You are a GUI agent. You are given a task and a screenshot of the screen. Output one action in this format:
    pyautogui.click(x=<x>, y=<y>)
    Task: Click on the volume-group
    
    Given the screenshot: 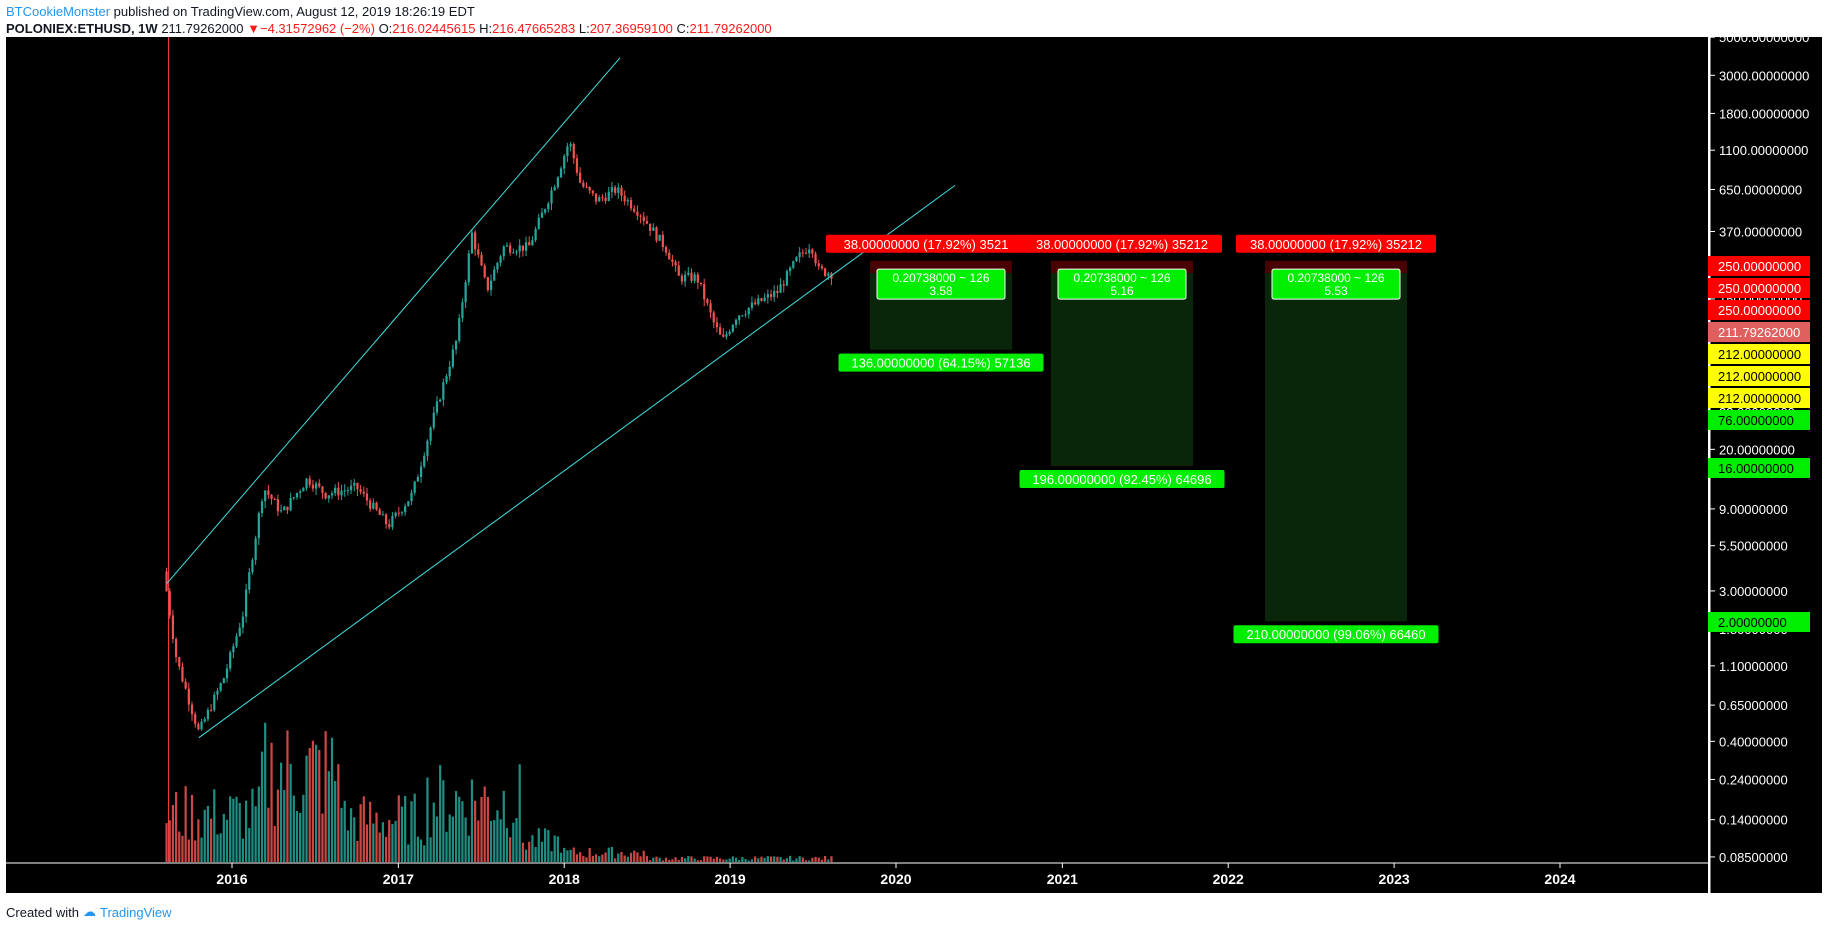 What is the action you would take?
    pyautogui.click(x=499, y=792)
    